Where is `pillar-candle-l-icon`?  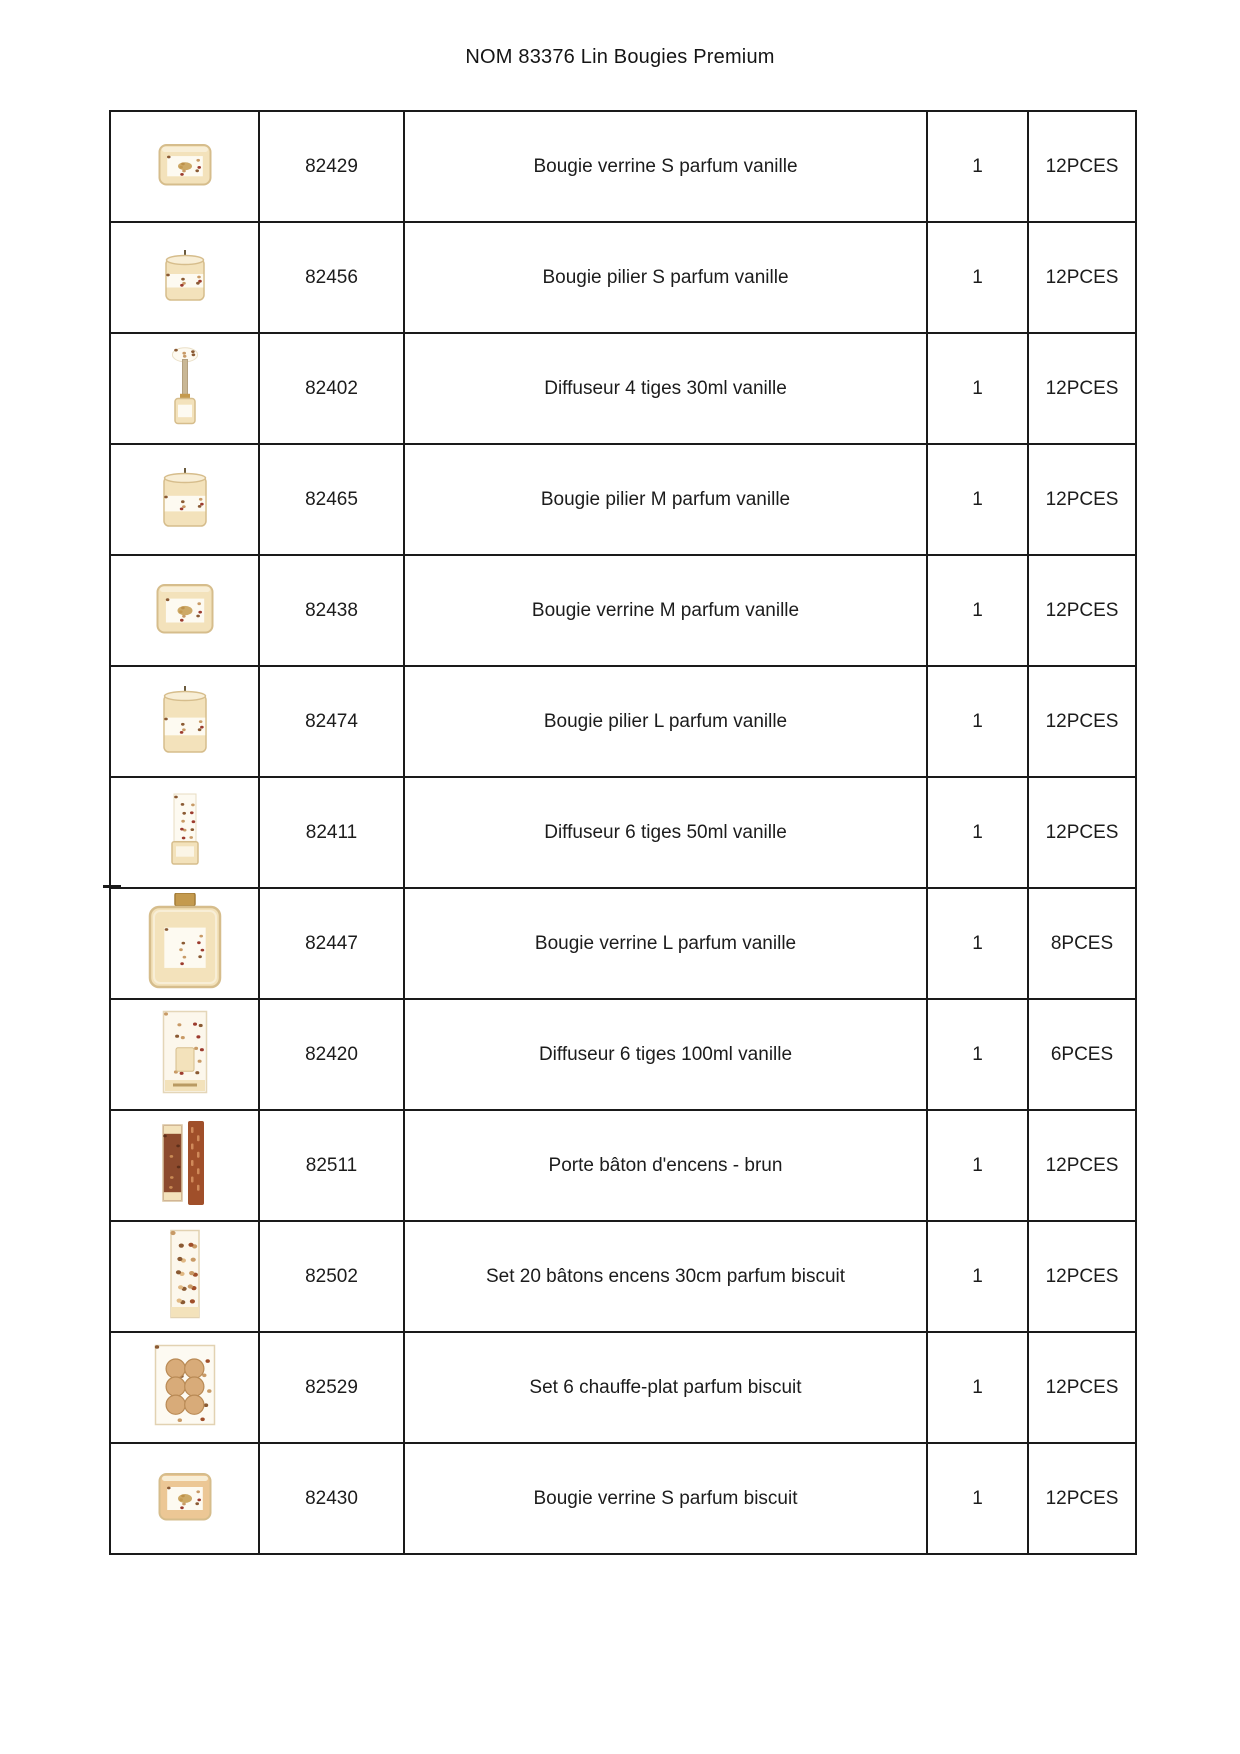
pillar-candle-l-icon is located at coordinates (185, 719).